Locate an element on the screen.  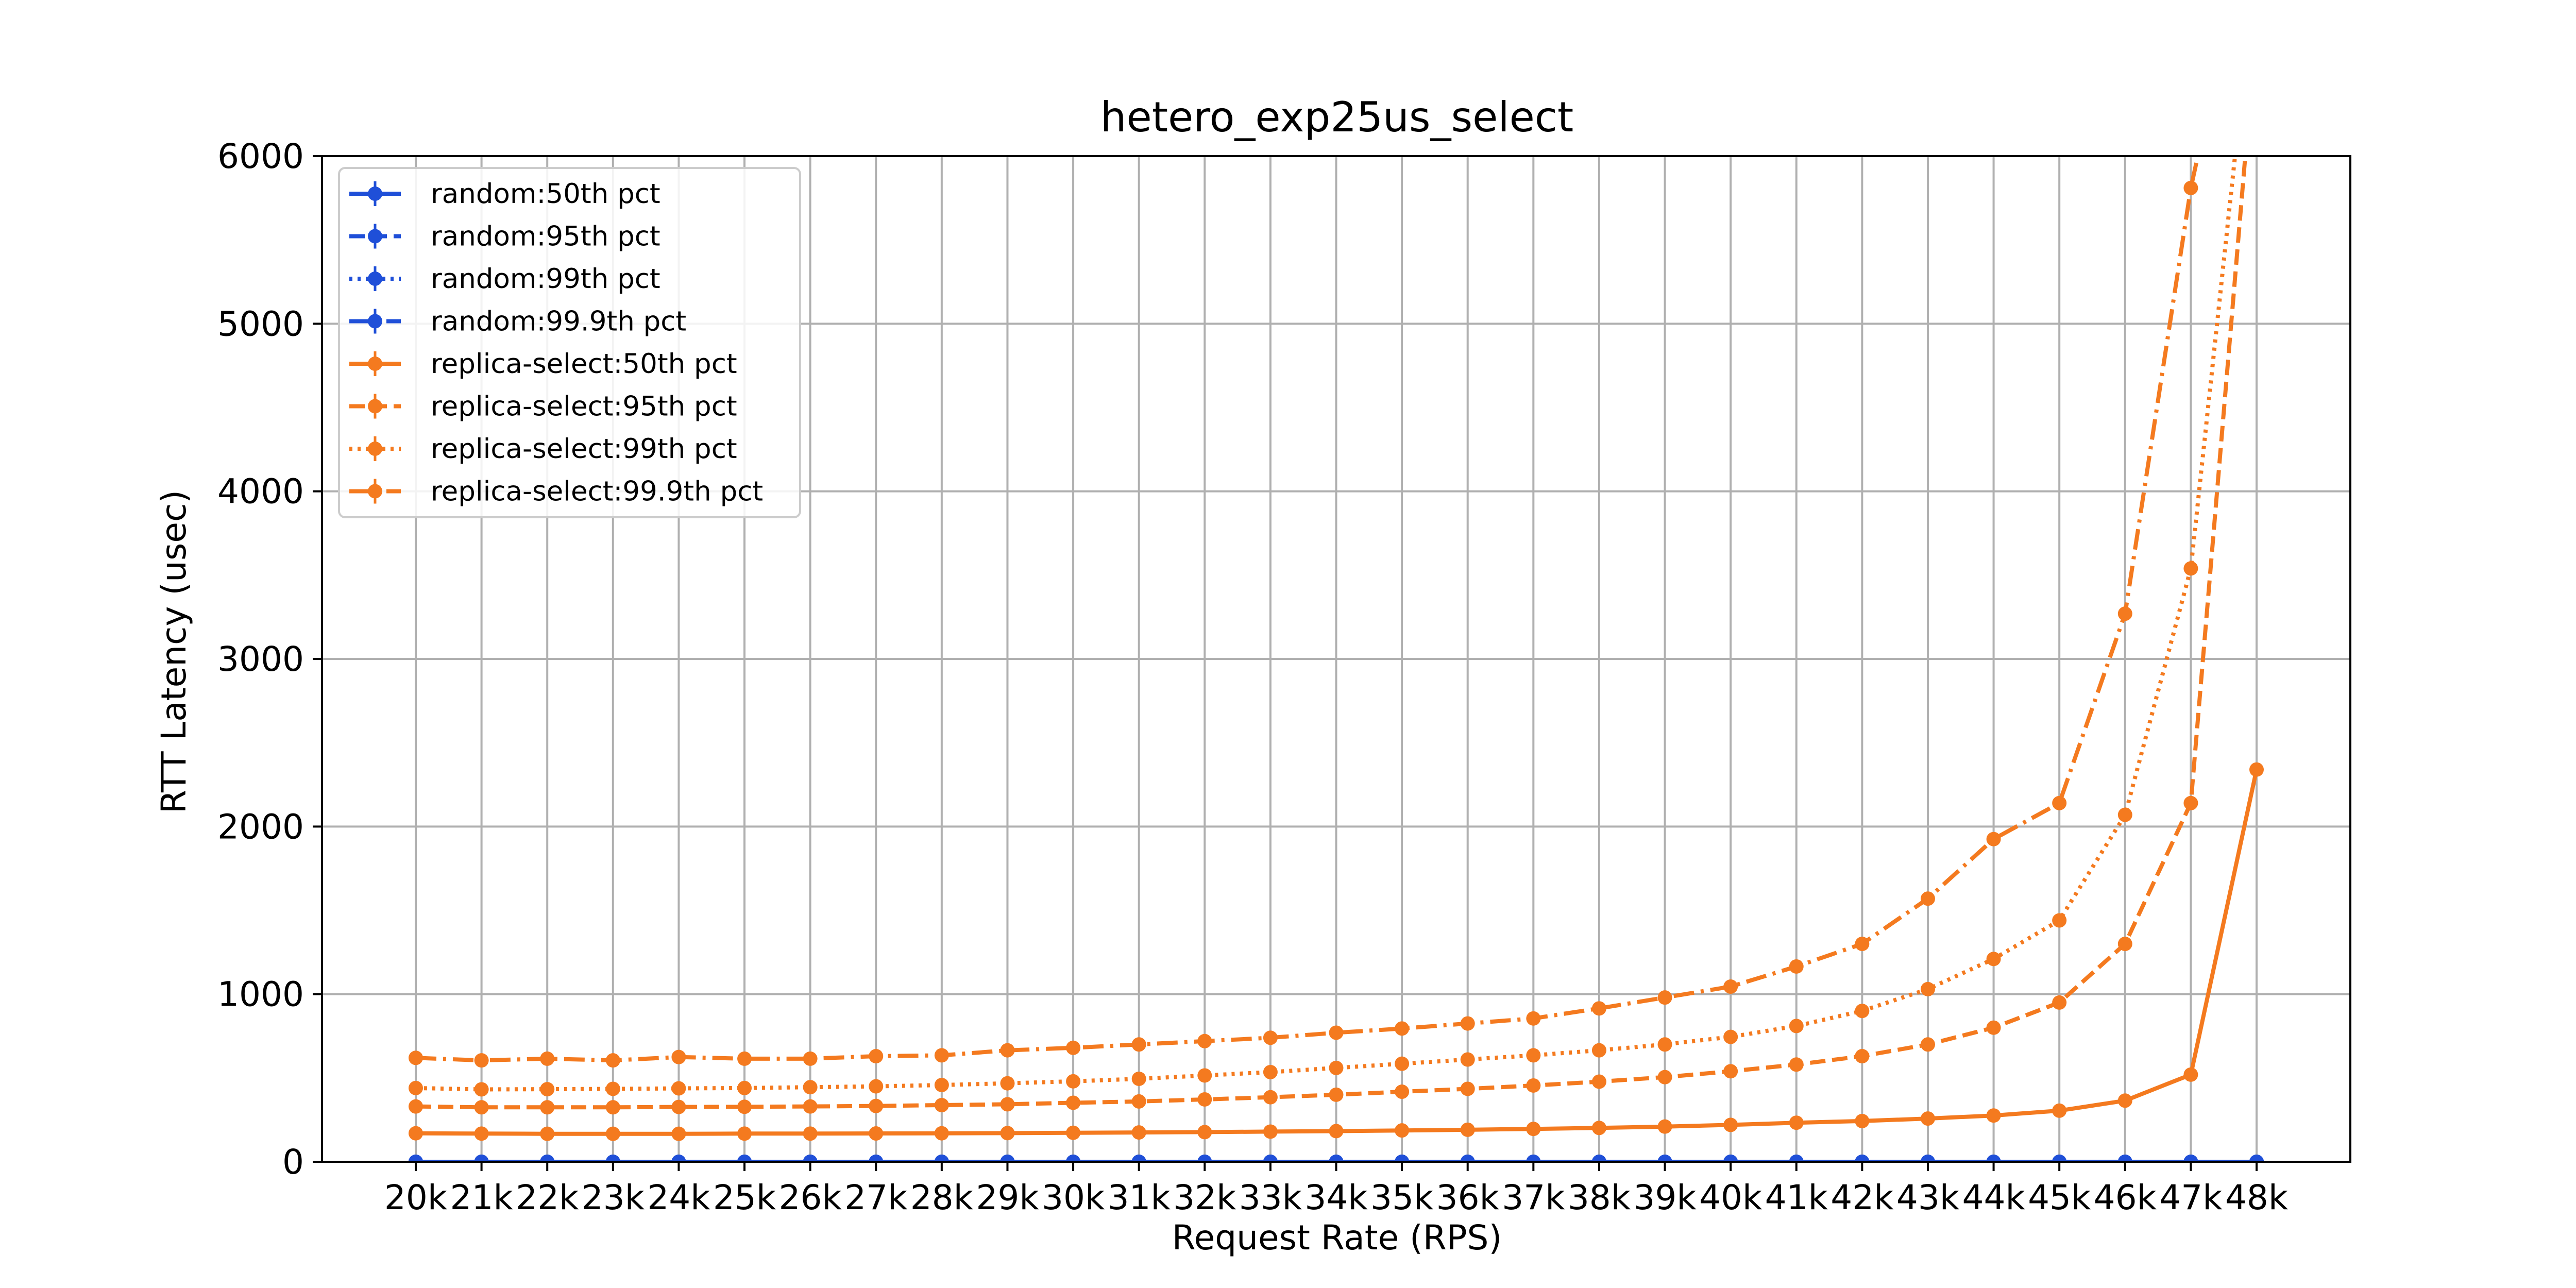
x-tick-label: 29k is located at coordinates (1007, 1197).